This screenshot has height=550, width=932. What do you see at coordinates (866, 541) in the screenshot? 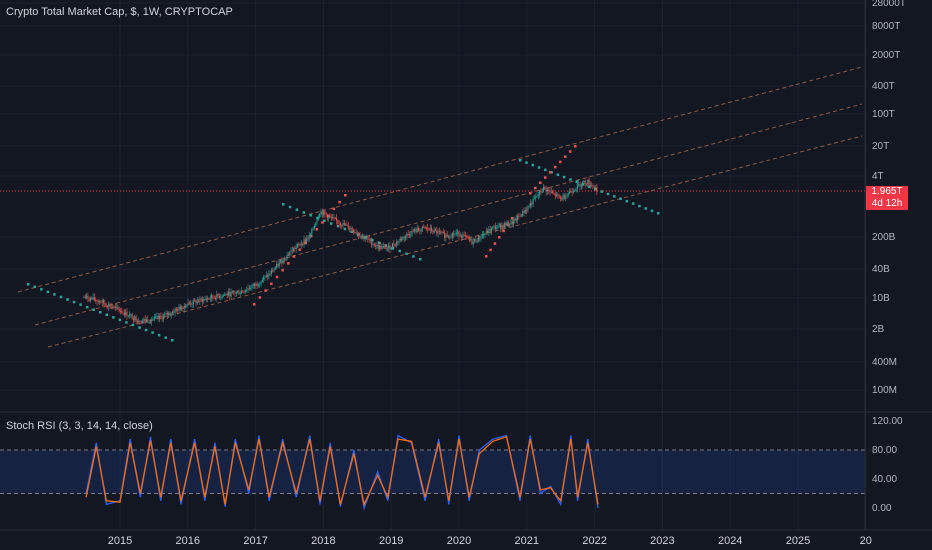
I see `x-tick-label: 20` at bounding box center [866, 541].